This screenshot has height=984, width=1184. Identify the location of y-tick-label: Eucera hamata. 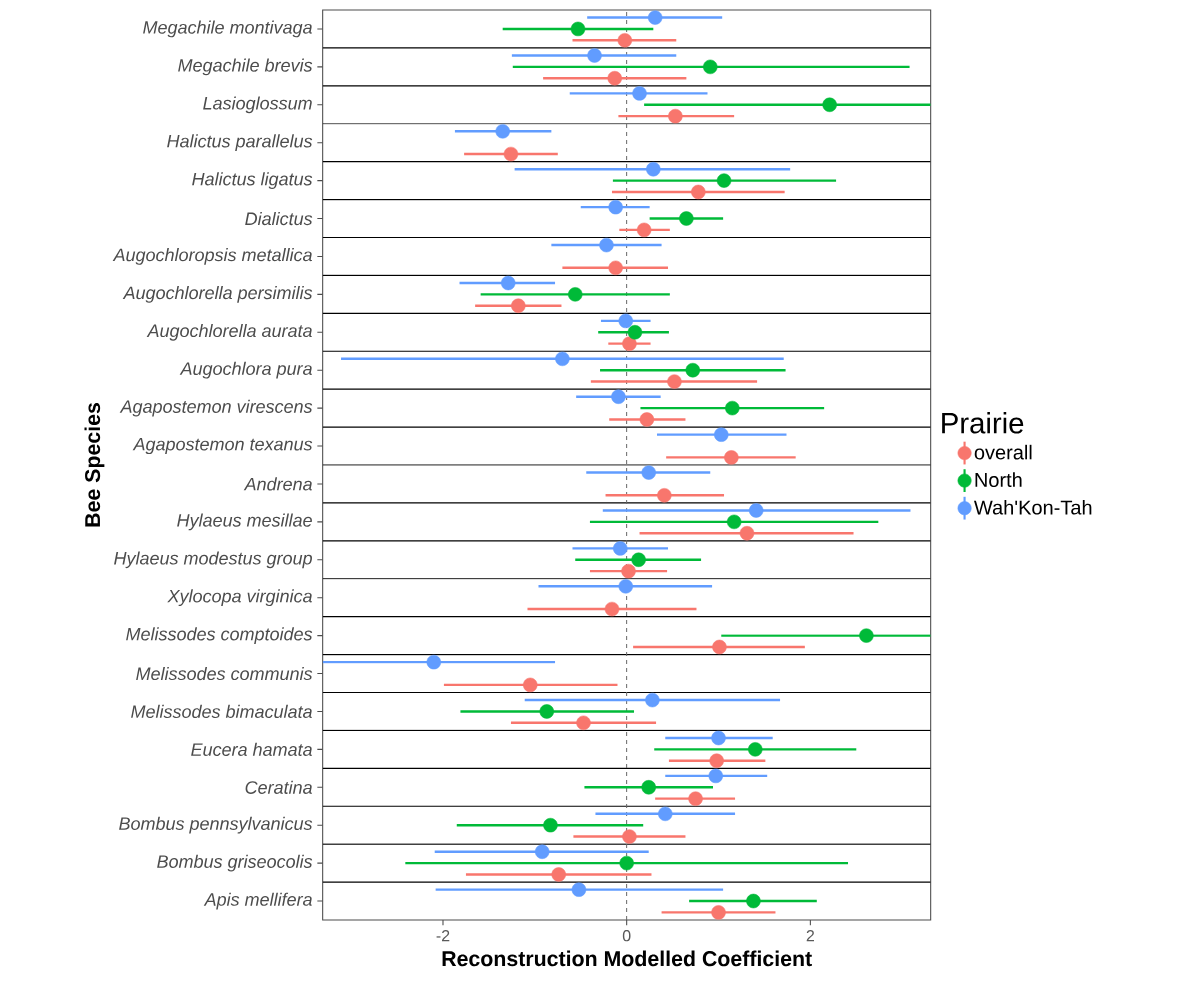
(251, 749).